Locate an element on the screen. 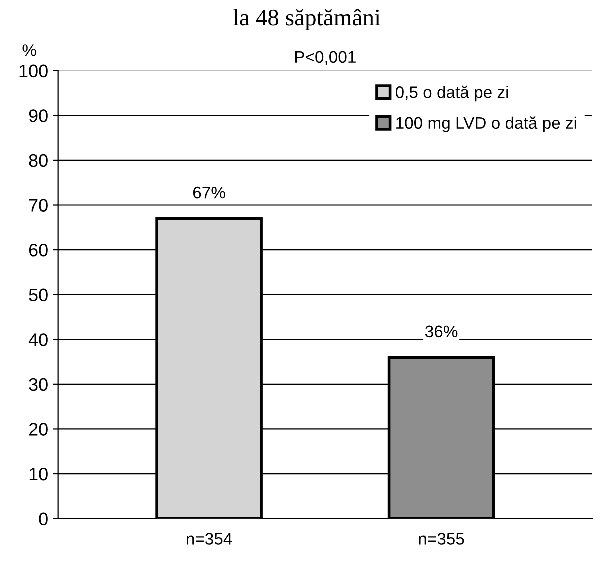 The height and width of the screenshot is (567, 614). y-tick-label: 20 is located at coordinates (38, 429).